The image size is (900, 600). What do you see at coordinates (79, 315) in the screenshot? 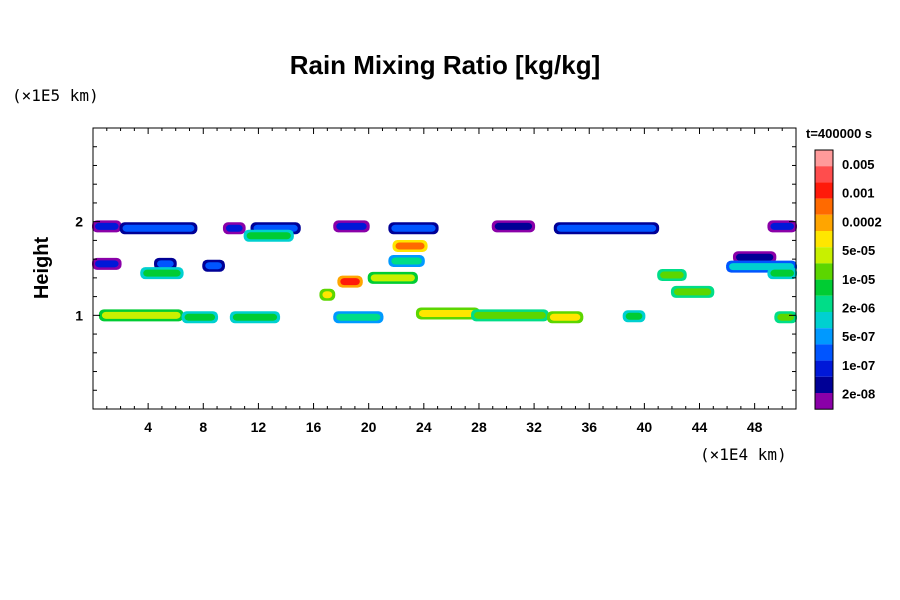
I see `y-tick-label: 1` at bounding box center [79, 315].